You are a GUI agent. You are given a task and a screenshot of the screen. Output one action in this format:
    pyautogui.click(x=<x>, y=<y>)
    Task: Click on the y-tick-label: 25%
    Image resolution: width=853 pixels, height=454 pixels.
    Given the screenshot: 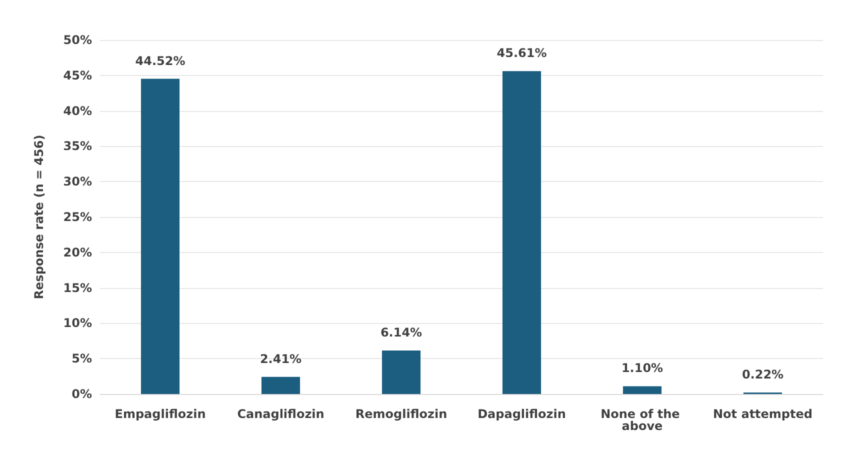 What is the action you would take?
    pyautogui.click(x=77, y=217)
    